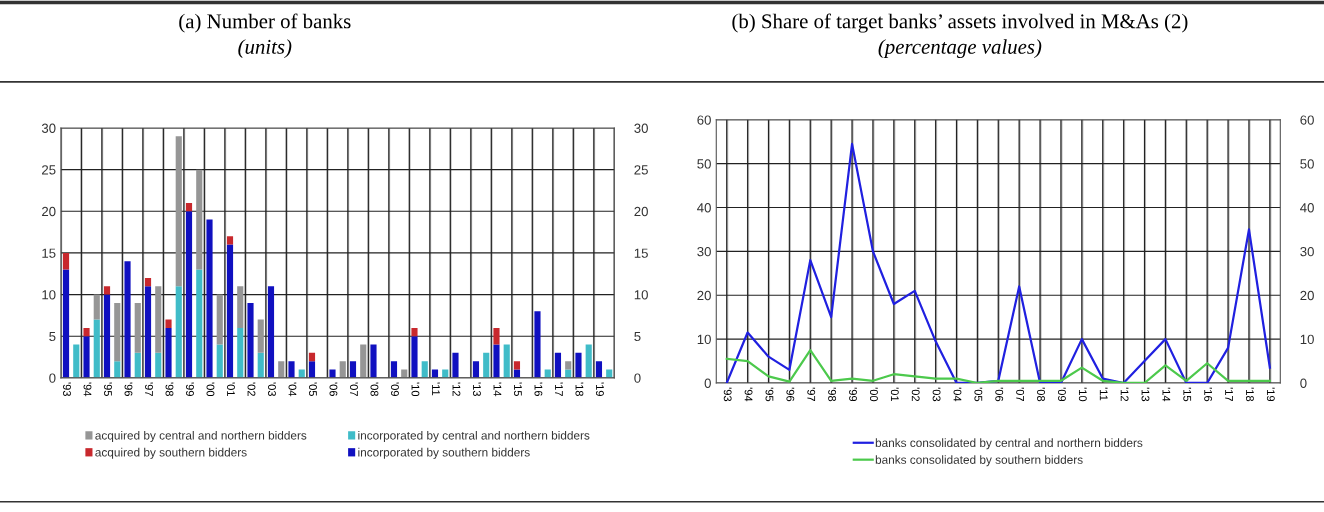 This screenshot has width=1324, height=512. I want to click on legend-label: banks consolidated by southern bidders, so click(979, 461).